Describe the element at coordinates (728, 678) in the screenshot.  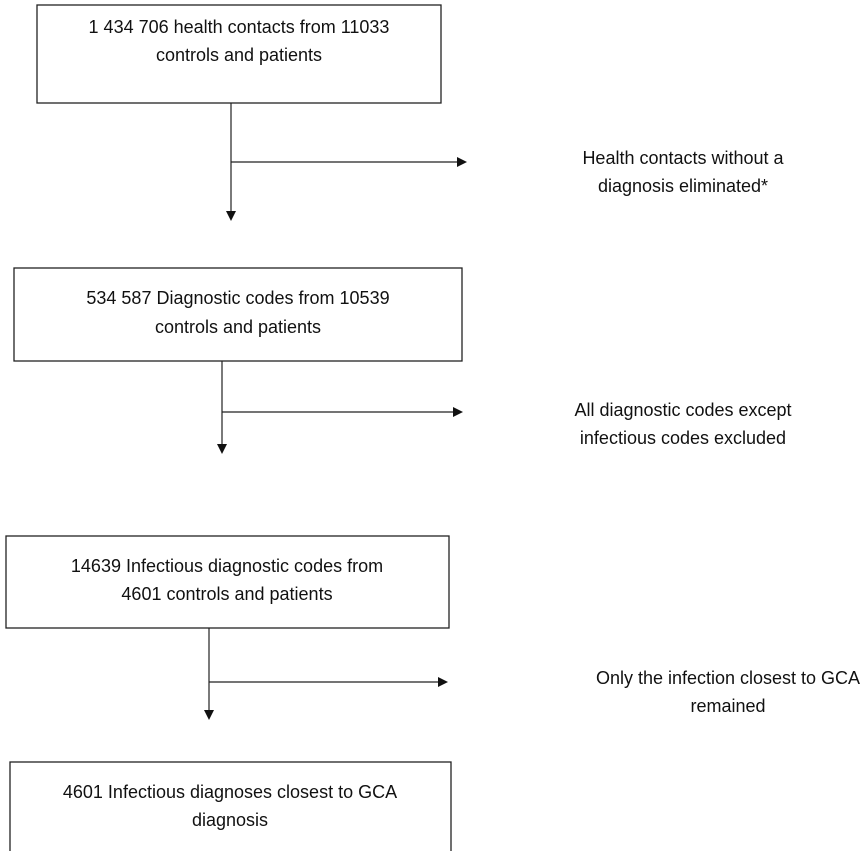
I see `exclusion-text: Only the infection closest to GCA` at that location.